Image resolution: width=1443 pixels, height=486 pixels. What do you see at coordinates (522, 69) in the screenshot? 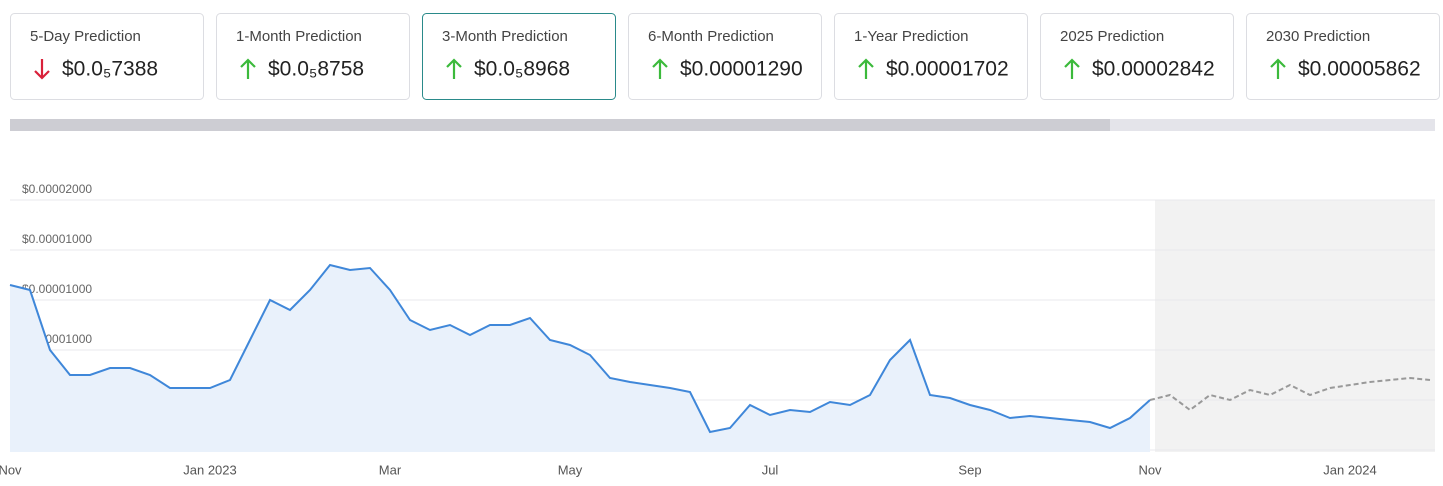
I see `card-value: $0.0₅8968` at bounding box center [522, 69].